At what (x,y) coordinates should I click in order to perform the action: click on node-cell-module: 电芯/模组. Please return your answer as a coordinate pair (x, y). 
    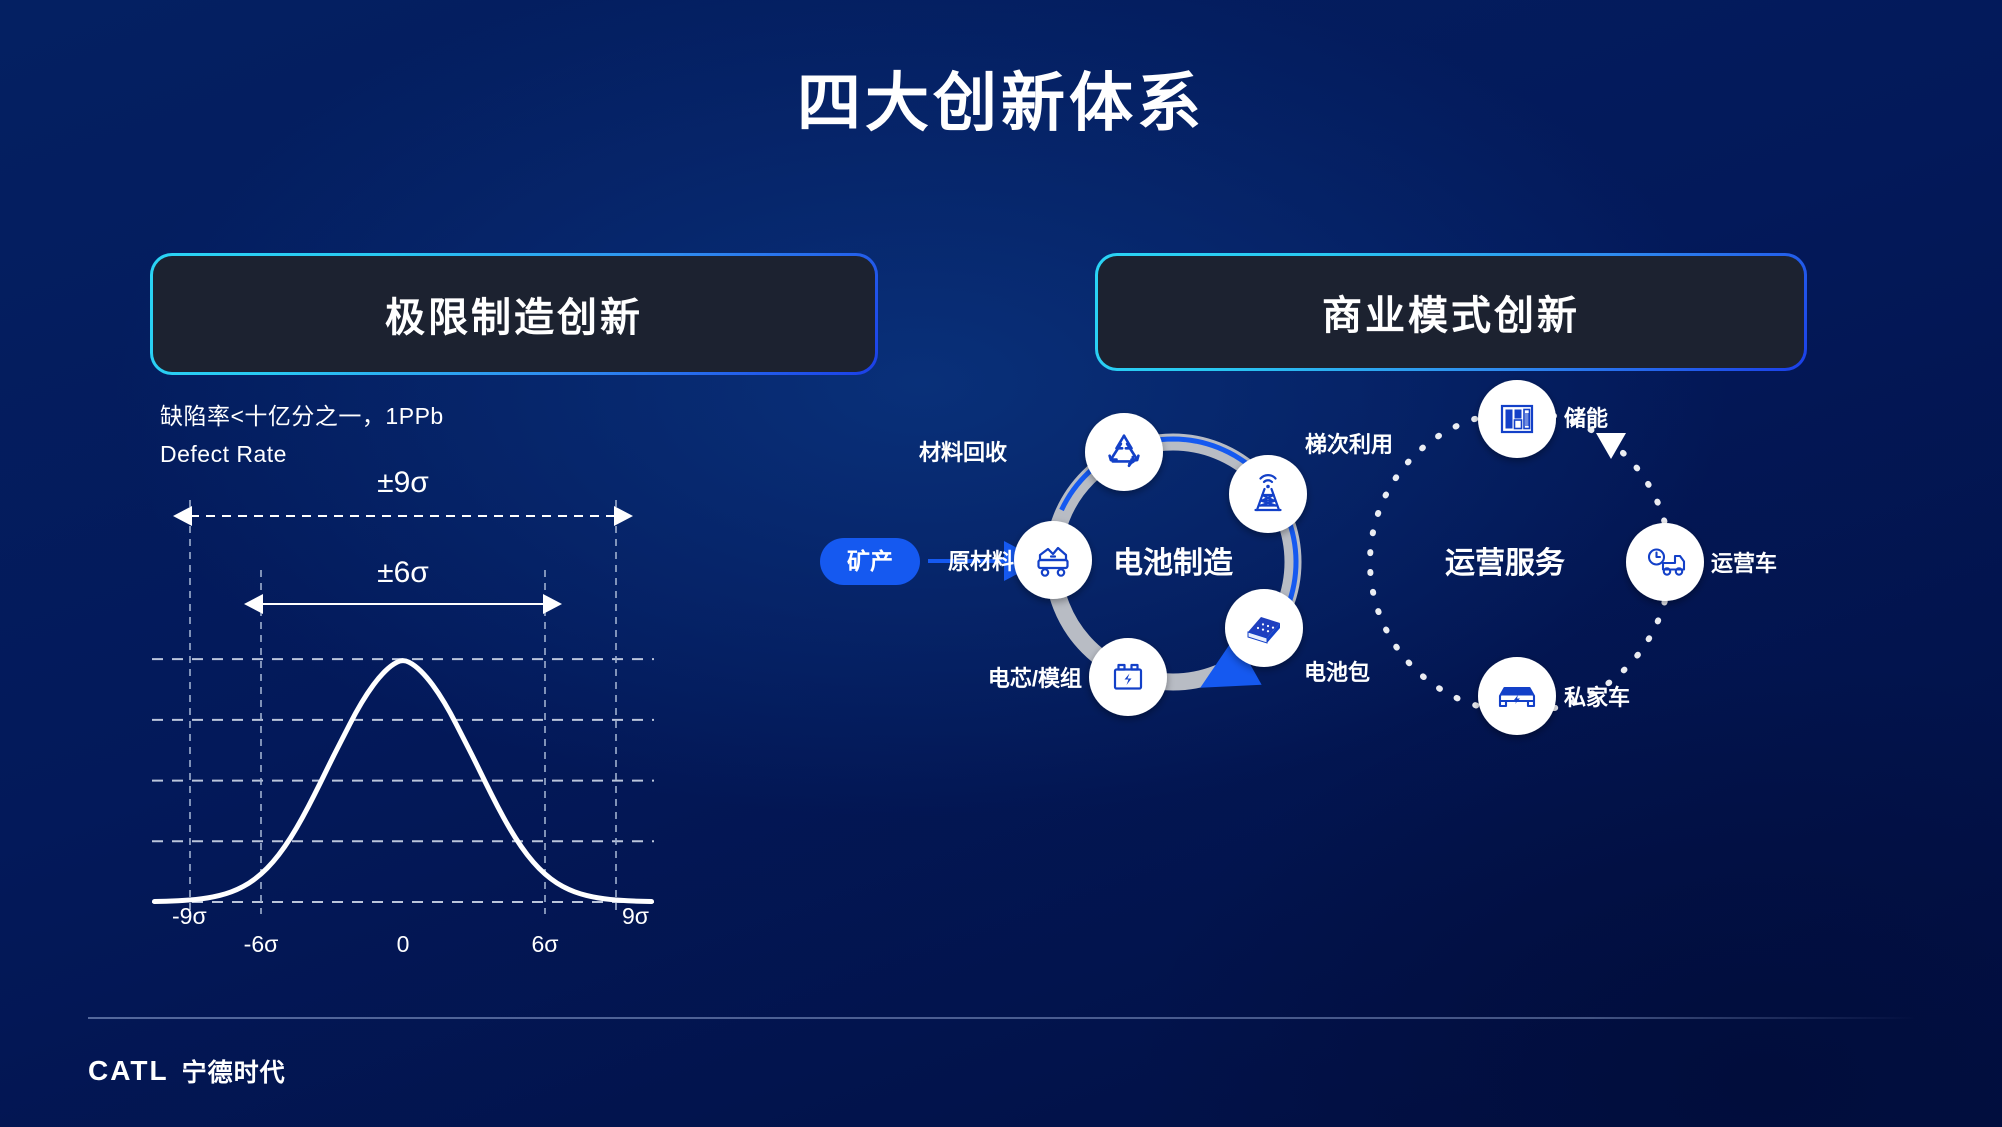
    Looking at the image, I should click on (1077, 677).